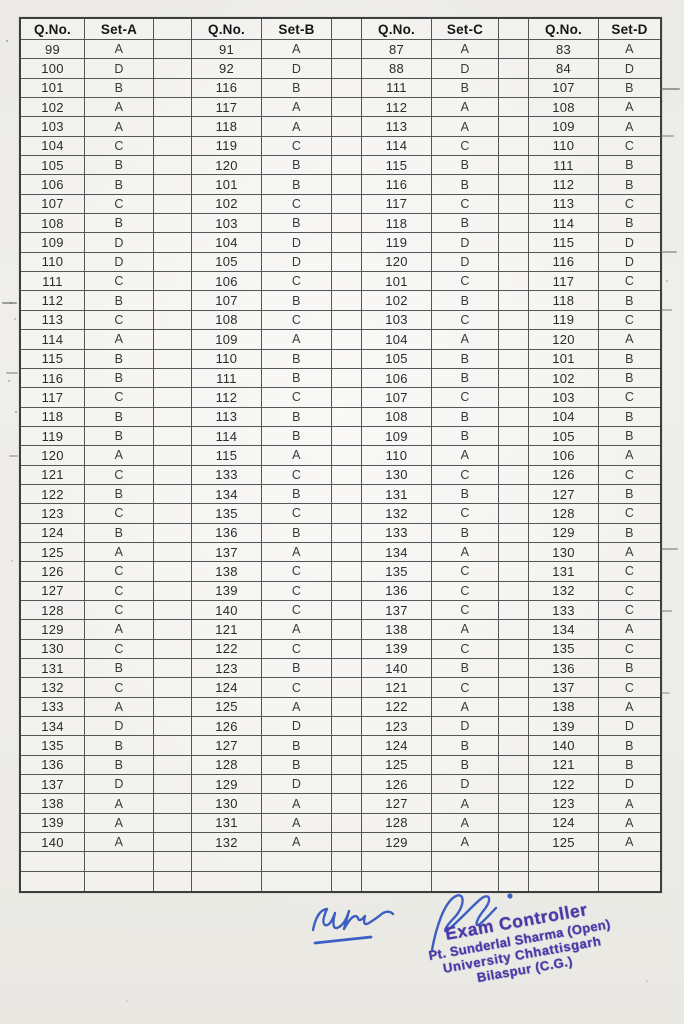  What do you see at coordinates (227, 649) in the screenshot?
I see `qno-cell: 122` at bounding box center [227, 649].